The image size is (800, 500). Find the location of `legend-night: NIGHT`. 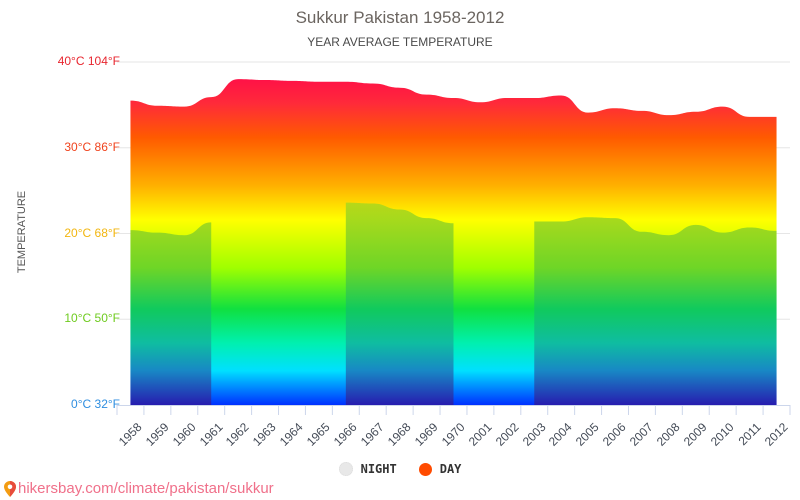

legend-night: NIGHT is located at coordinates (367, 469).